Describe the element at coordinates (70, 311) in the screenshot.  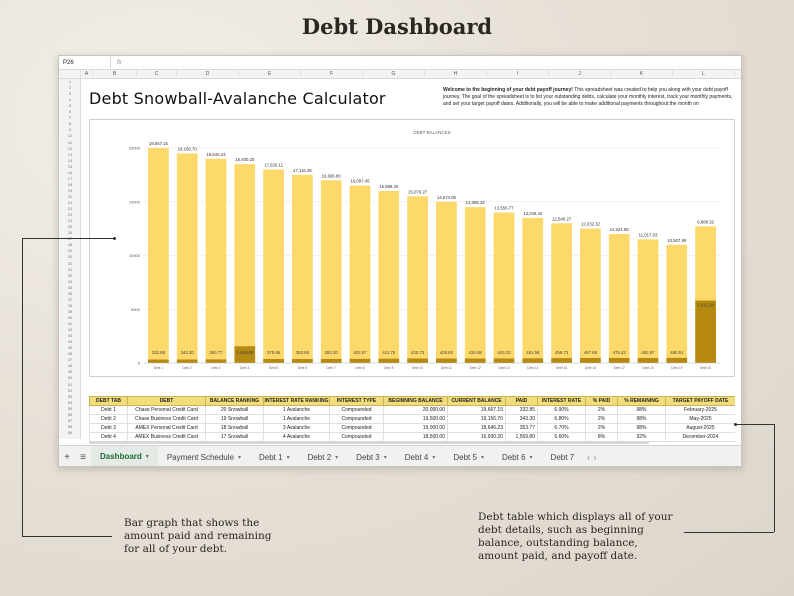
I see `row-header: 39` at that location.